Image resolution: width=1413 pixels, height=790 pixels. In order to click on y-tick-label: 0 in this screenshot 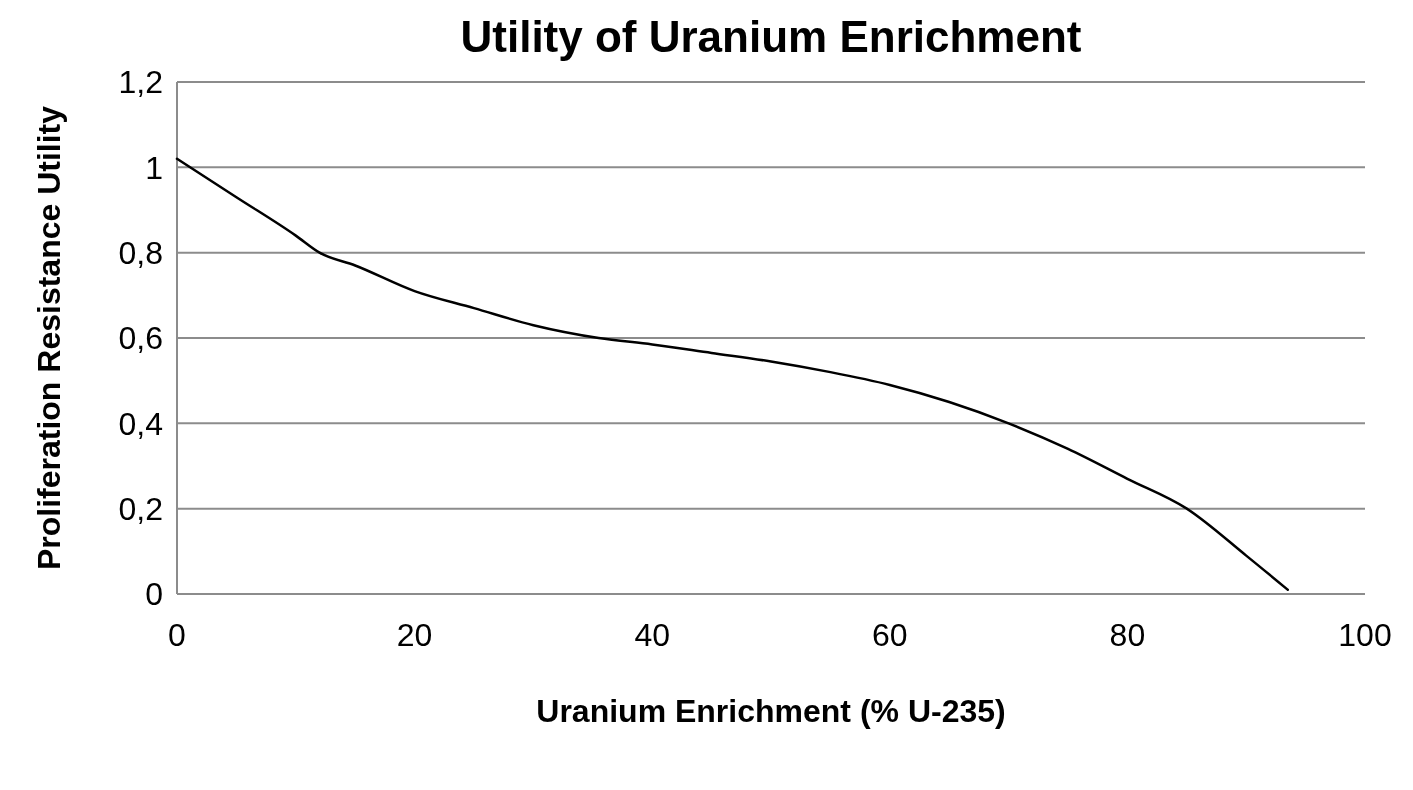, I will do `click(154, 594)`.